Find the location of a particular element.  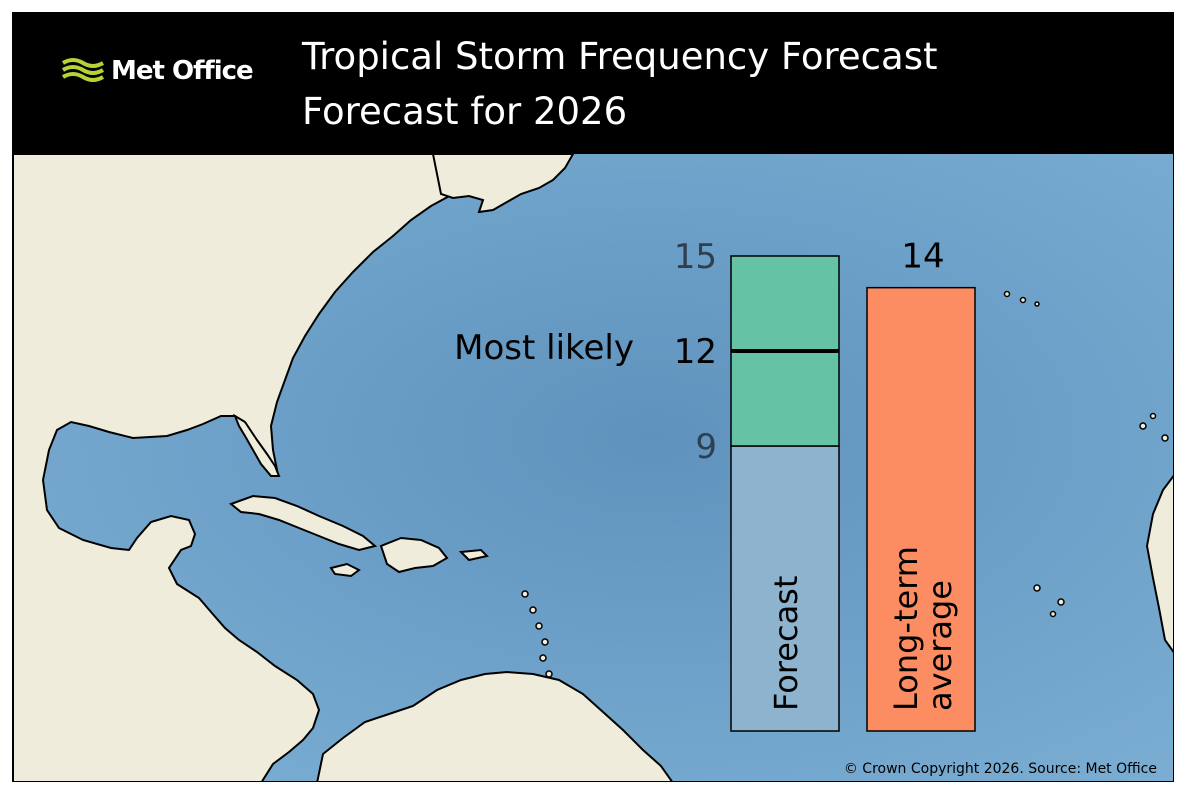

chart-subtitle: Forecast for 2026 is located at coordinates (465, 111).